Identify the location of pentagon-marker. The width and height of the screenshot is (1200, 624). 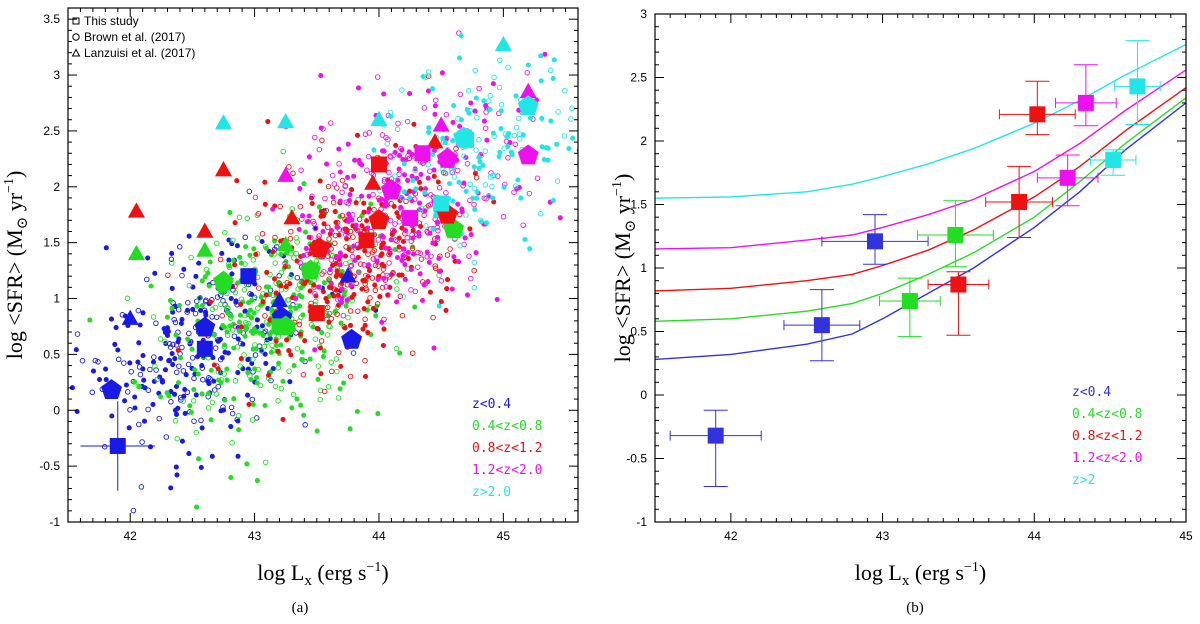
(111, 389).